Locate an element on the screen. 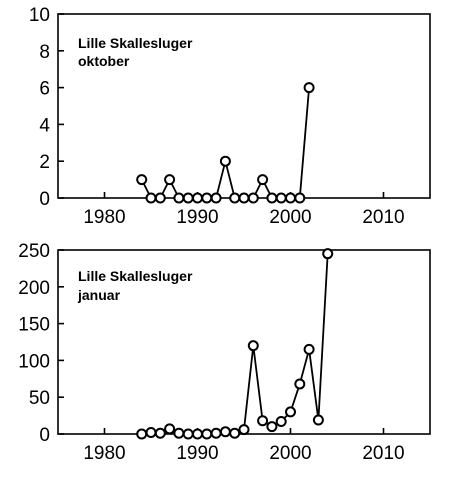 This screenshot has width=450, height=482. y-tick-label: 4 is located at coordinates (44, 125).